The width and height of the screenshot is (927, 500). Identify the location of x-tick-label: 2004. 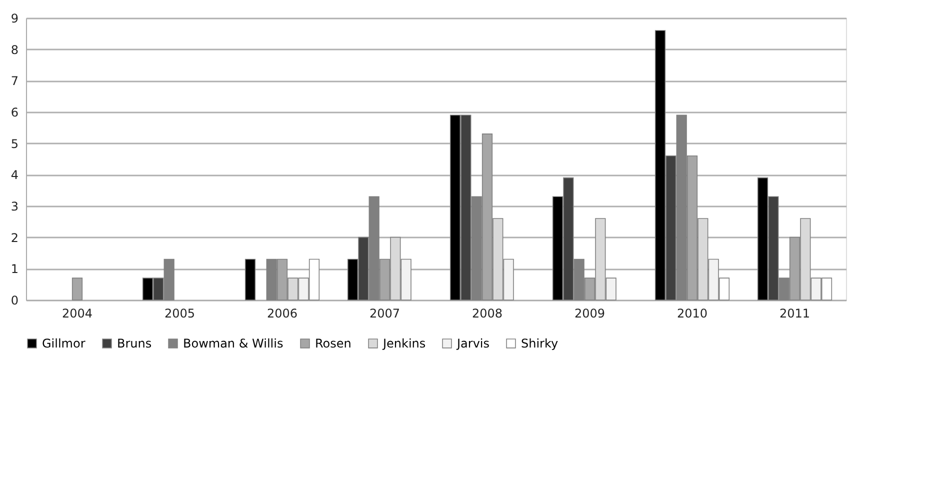
(77, 313).